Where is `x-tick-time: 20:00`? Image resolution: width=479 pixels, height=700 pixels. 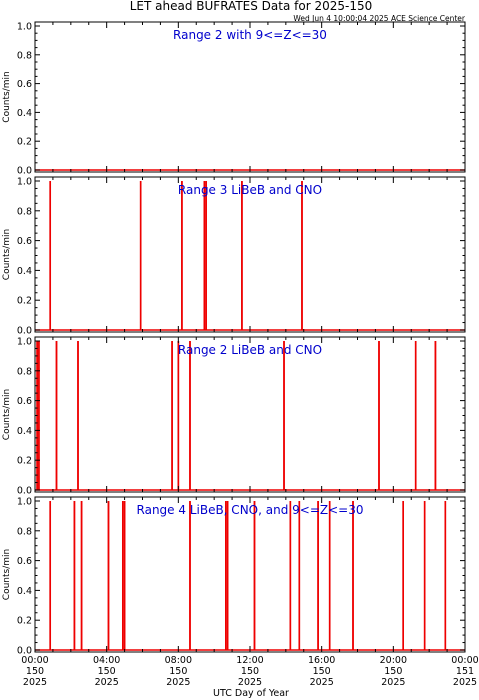
x-tick-time: 20:00 is located at coordinates (393, 660).